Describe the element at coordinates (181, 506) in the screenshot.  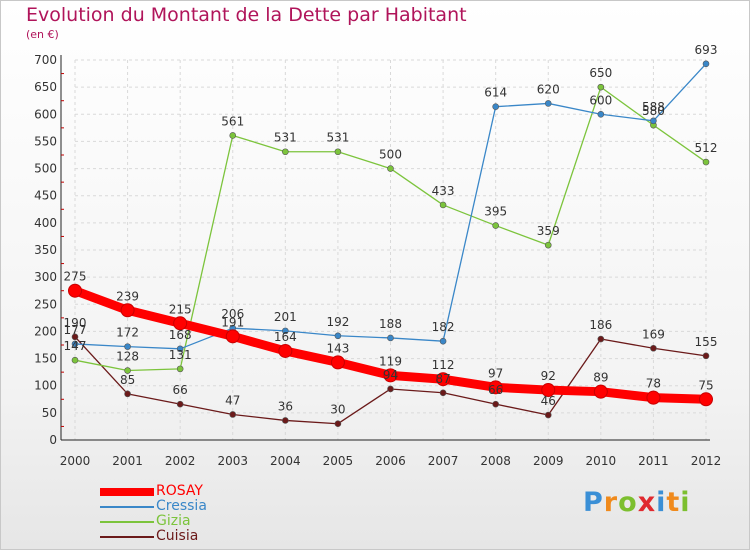
I see `legend-label: Cressia` at that location.